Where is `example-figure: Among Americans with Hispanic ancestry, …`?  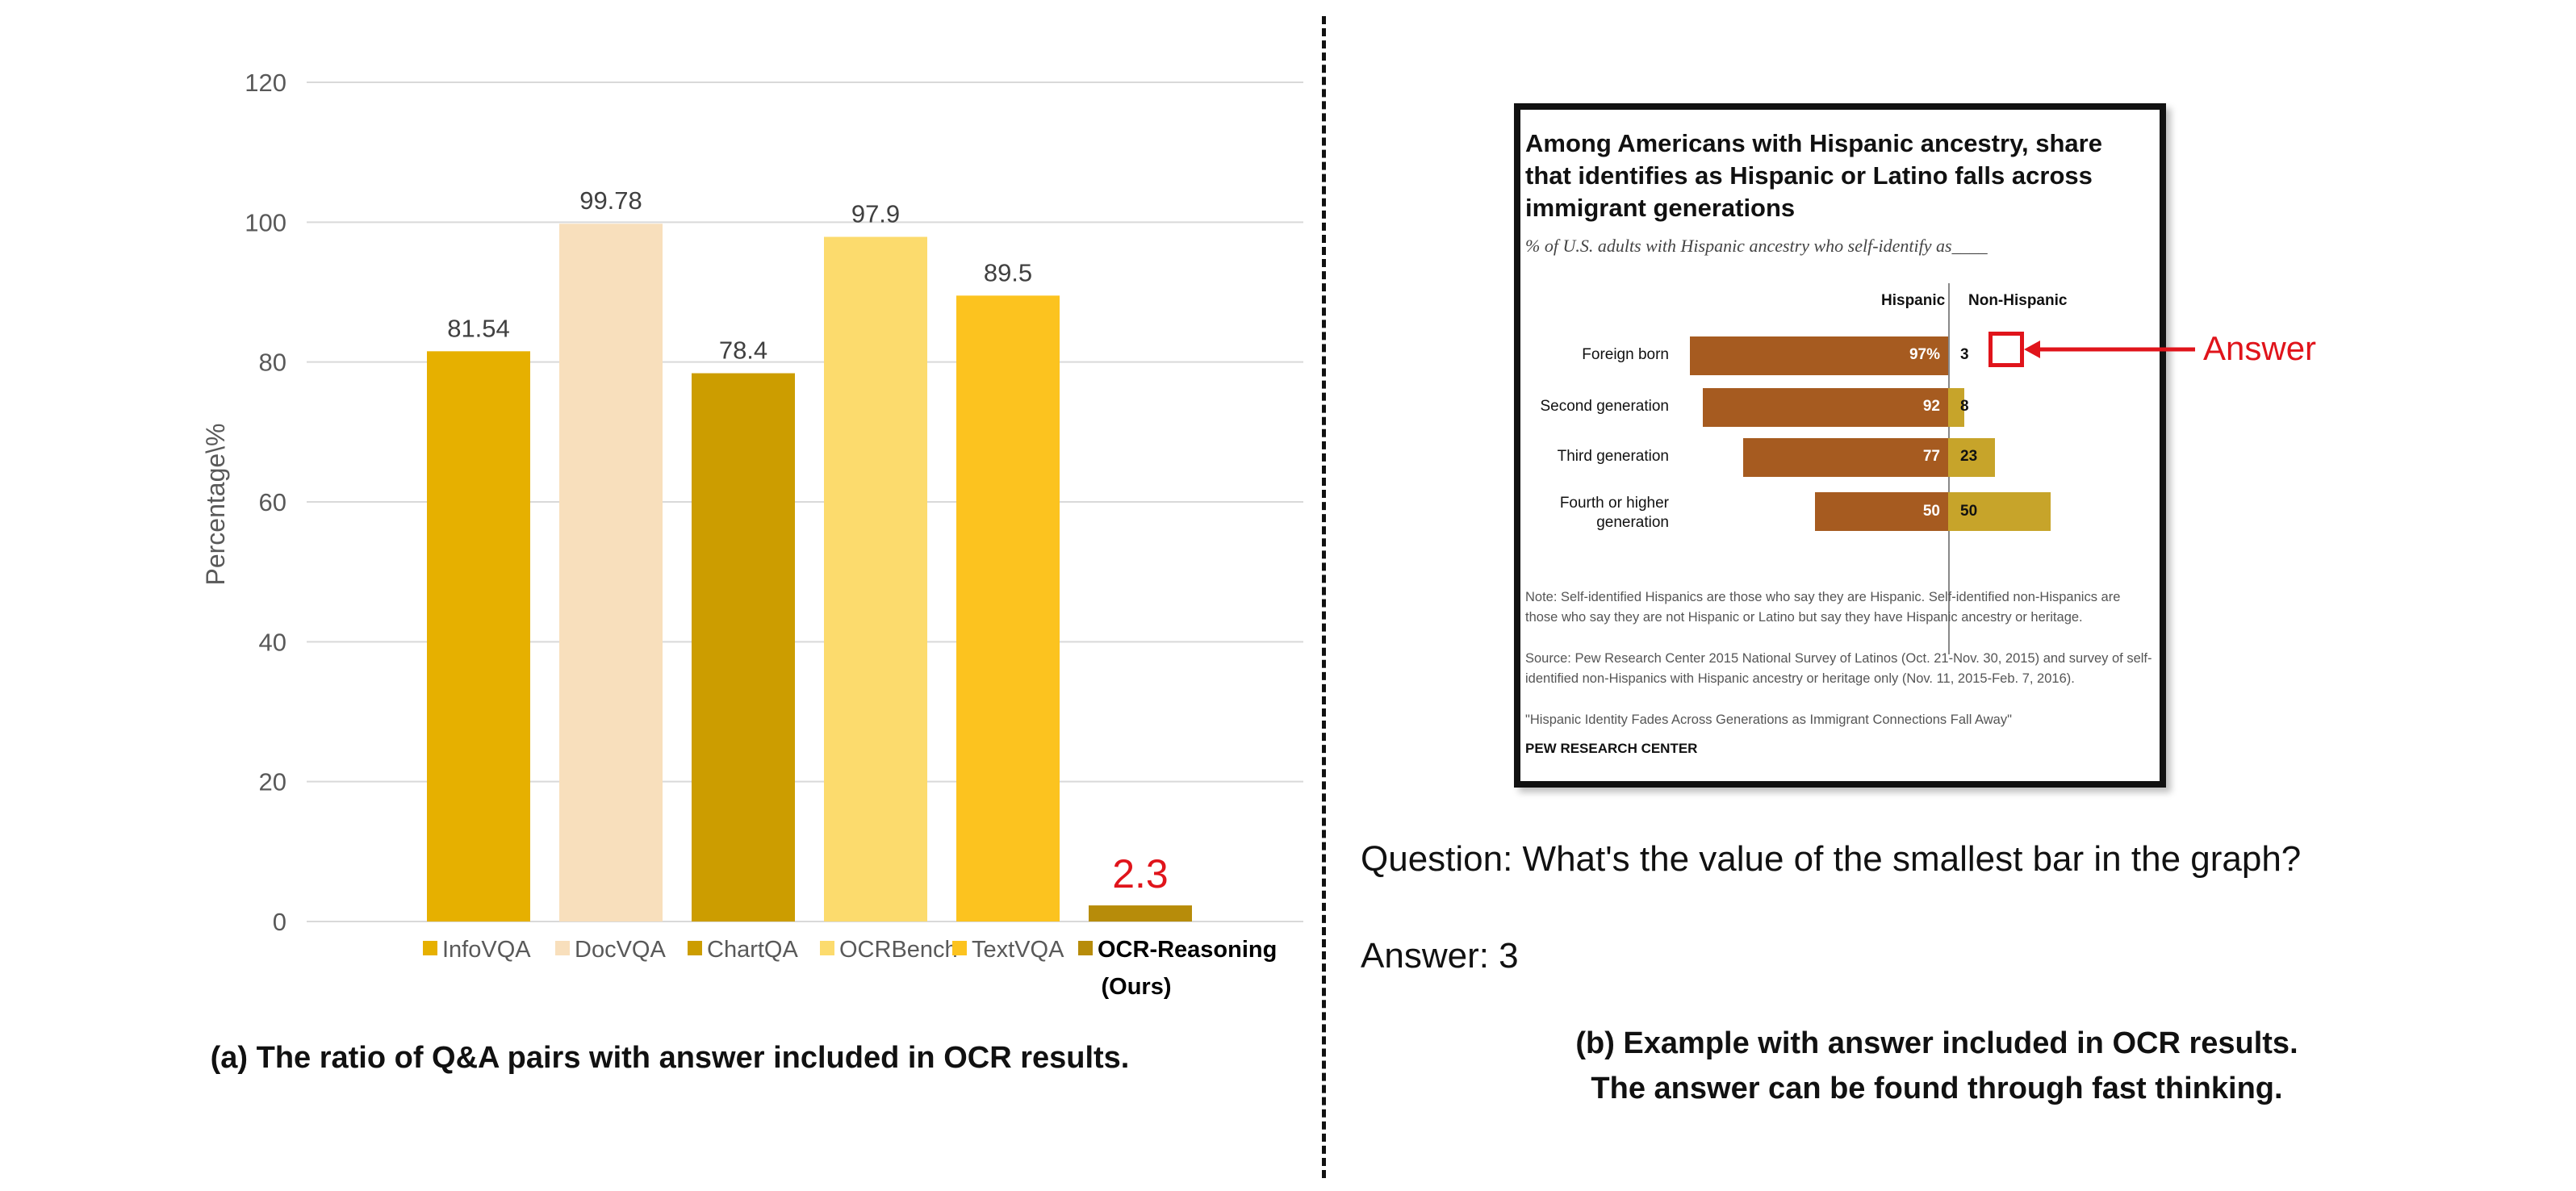
example-figure: Among Americans with Hispanic ancestry, … is located at coordinates (1840, 445).